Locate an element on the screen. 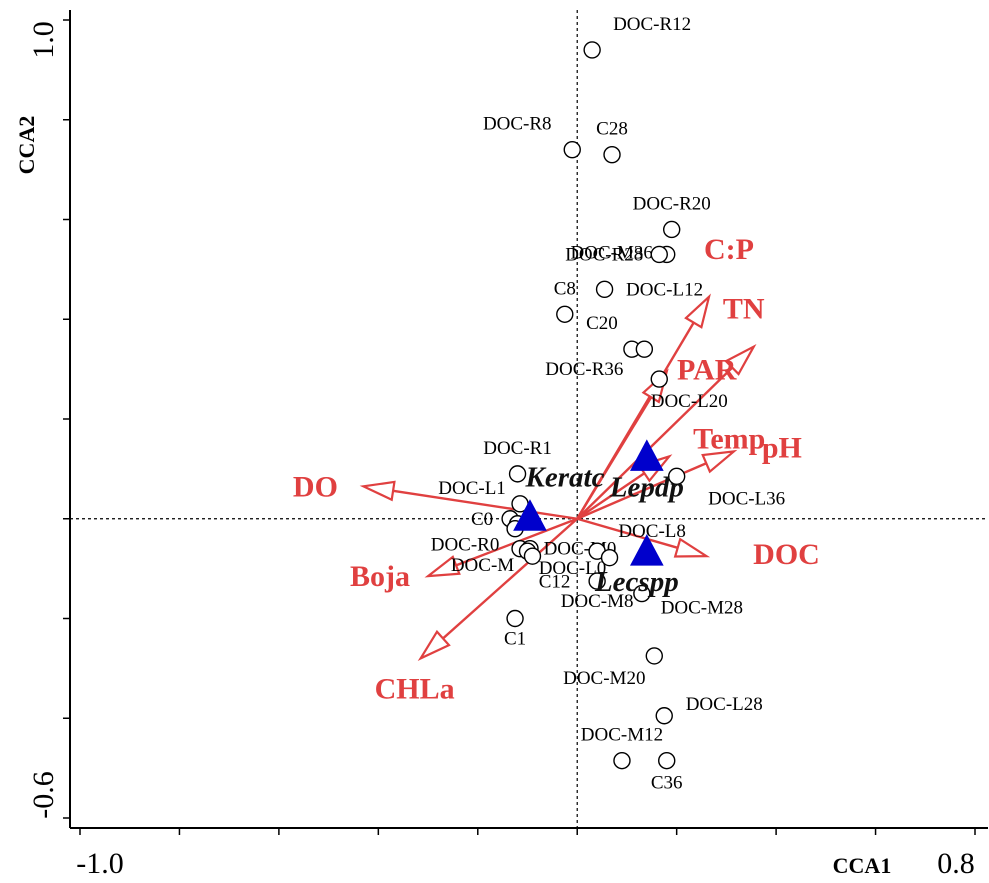  site-label-doc-r28: DOC-R28 is located at coordinates (604, 254).